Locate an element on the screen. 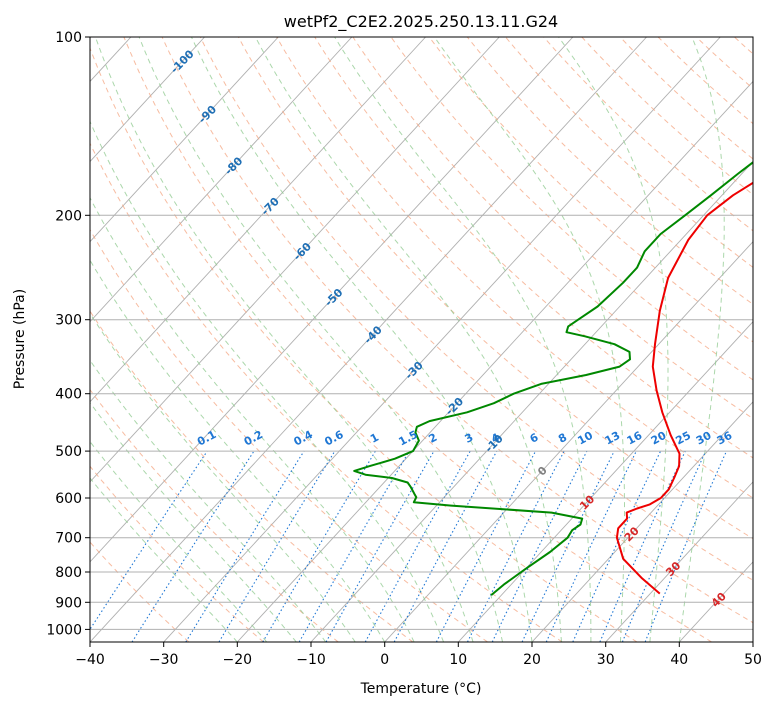  mixing-ratio-label: 25 is located at coordinates (683, 438).